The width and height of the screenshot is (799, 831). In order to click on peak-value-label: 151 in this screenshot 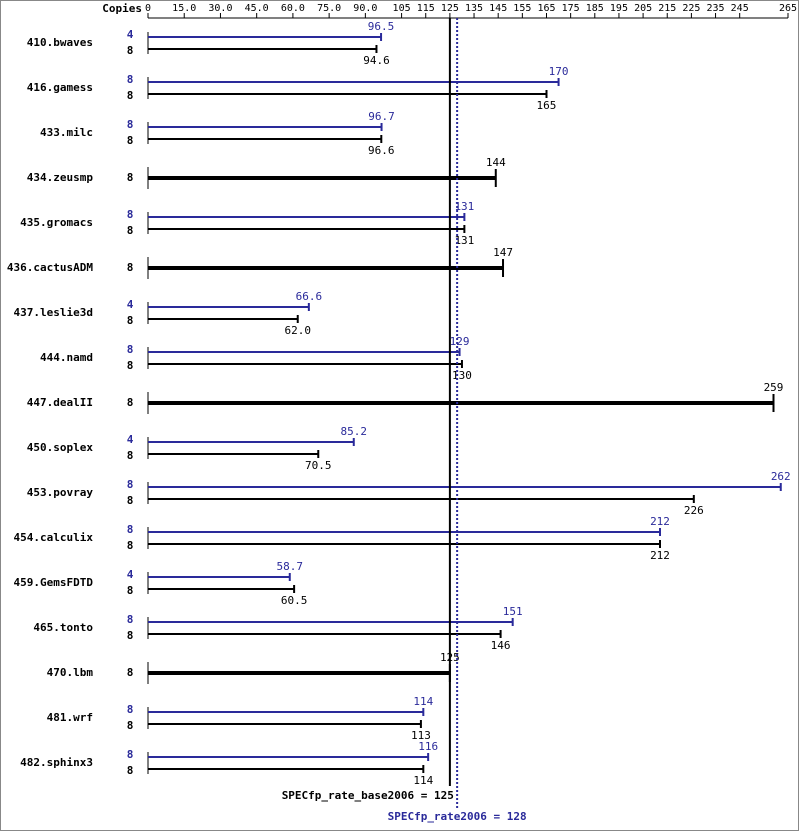, I will do `click(513, 611)`.